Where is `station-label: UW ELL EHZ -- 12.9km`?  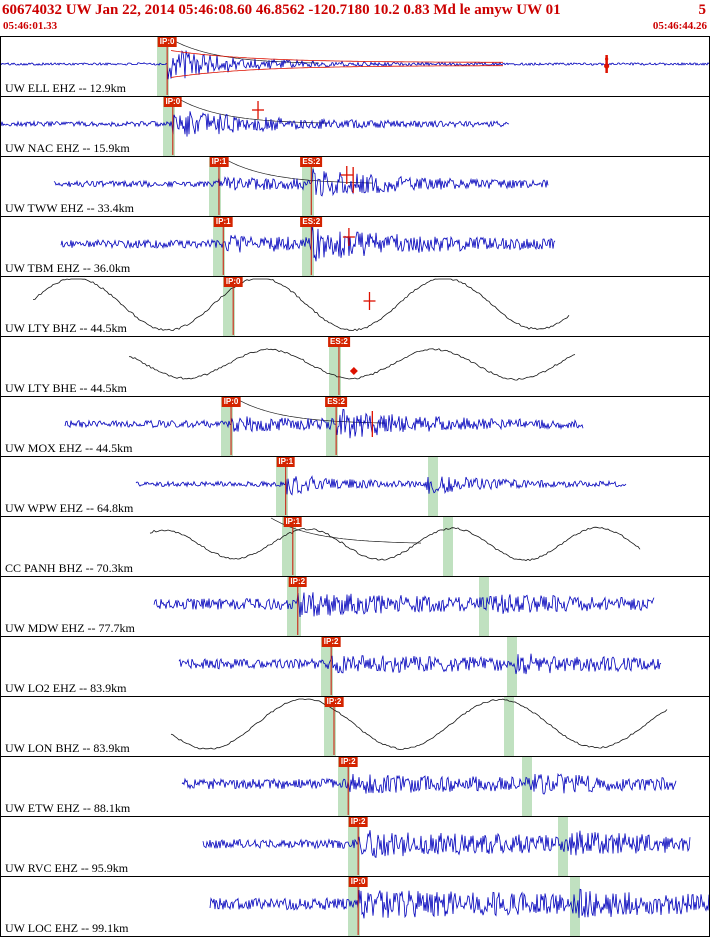
station-label: UW ELL EHZ -- 12.9km is located at coordinates (65, 88).